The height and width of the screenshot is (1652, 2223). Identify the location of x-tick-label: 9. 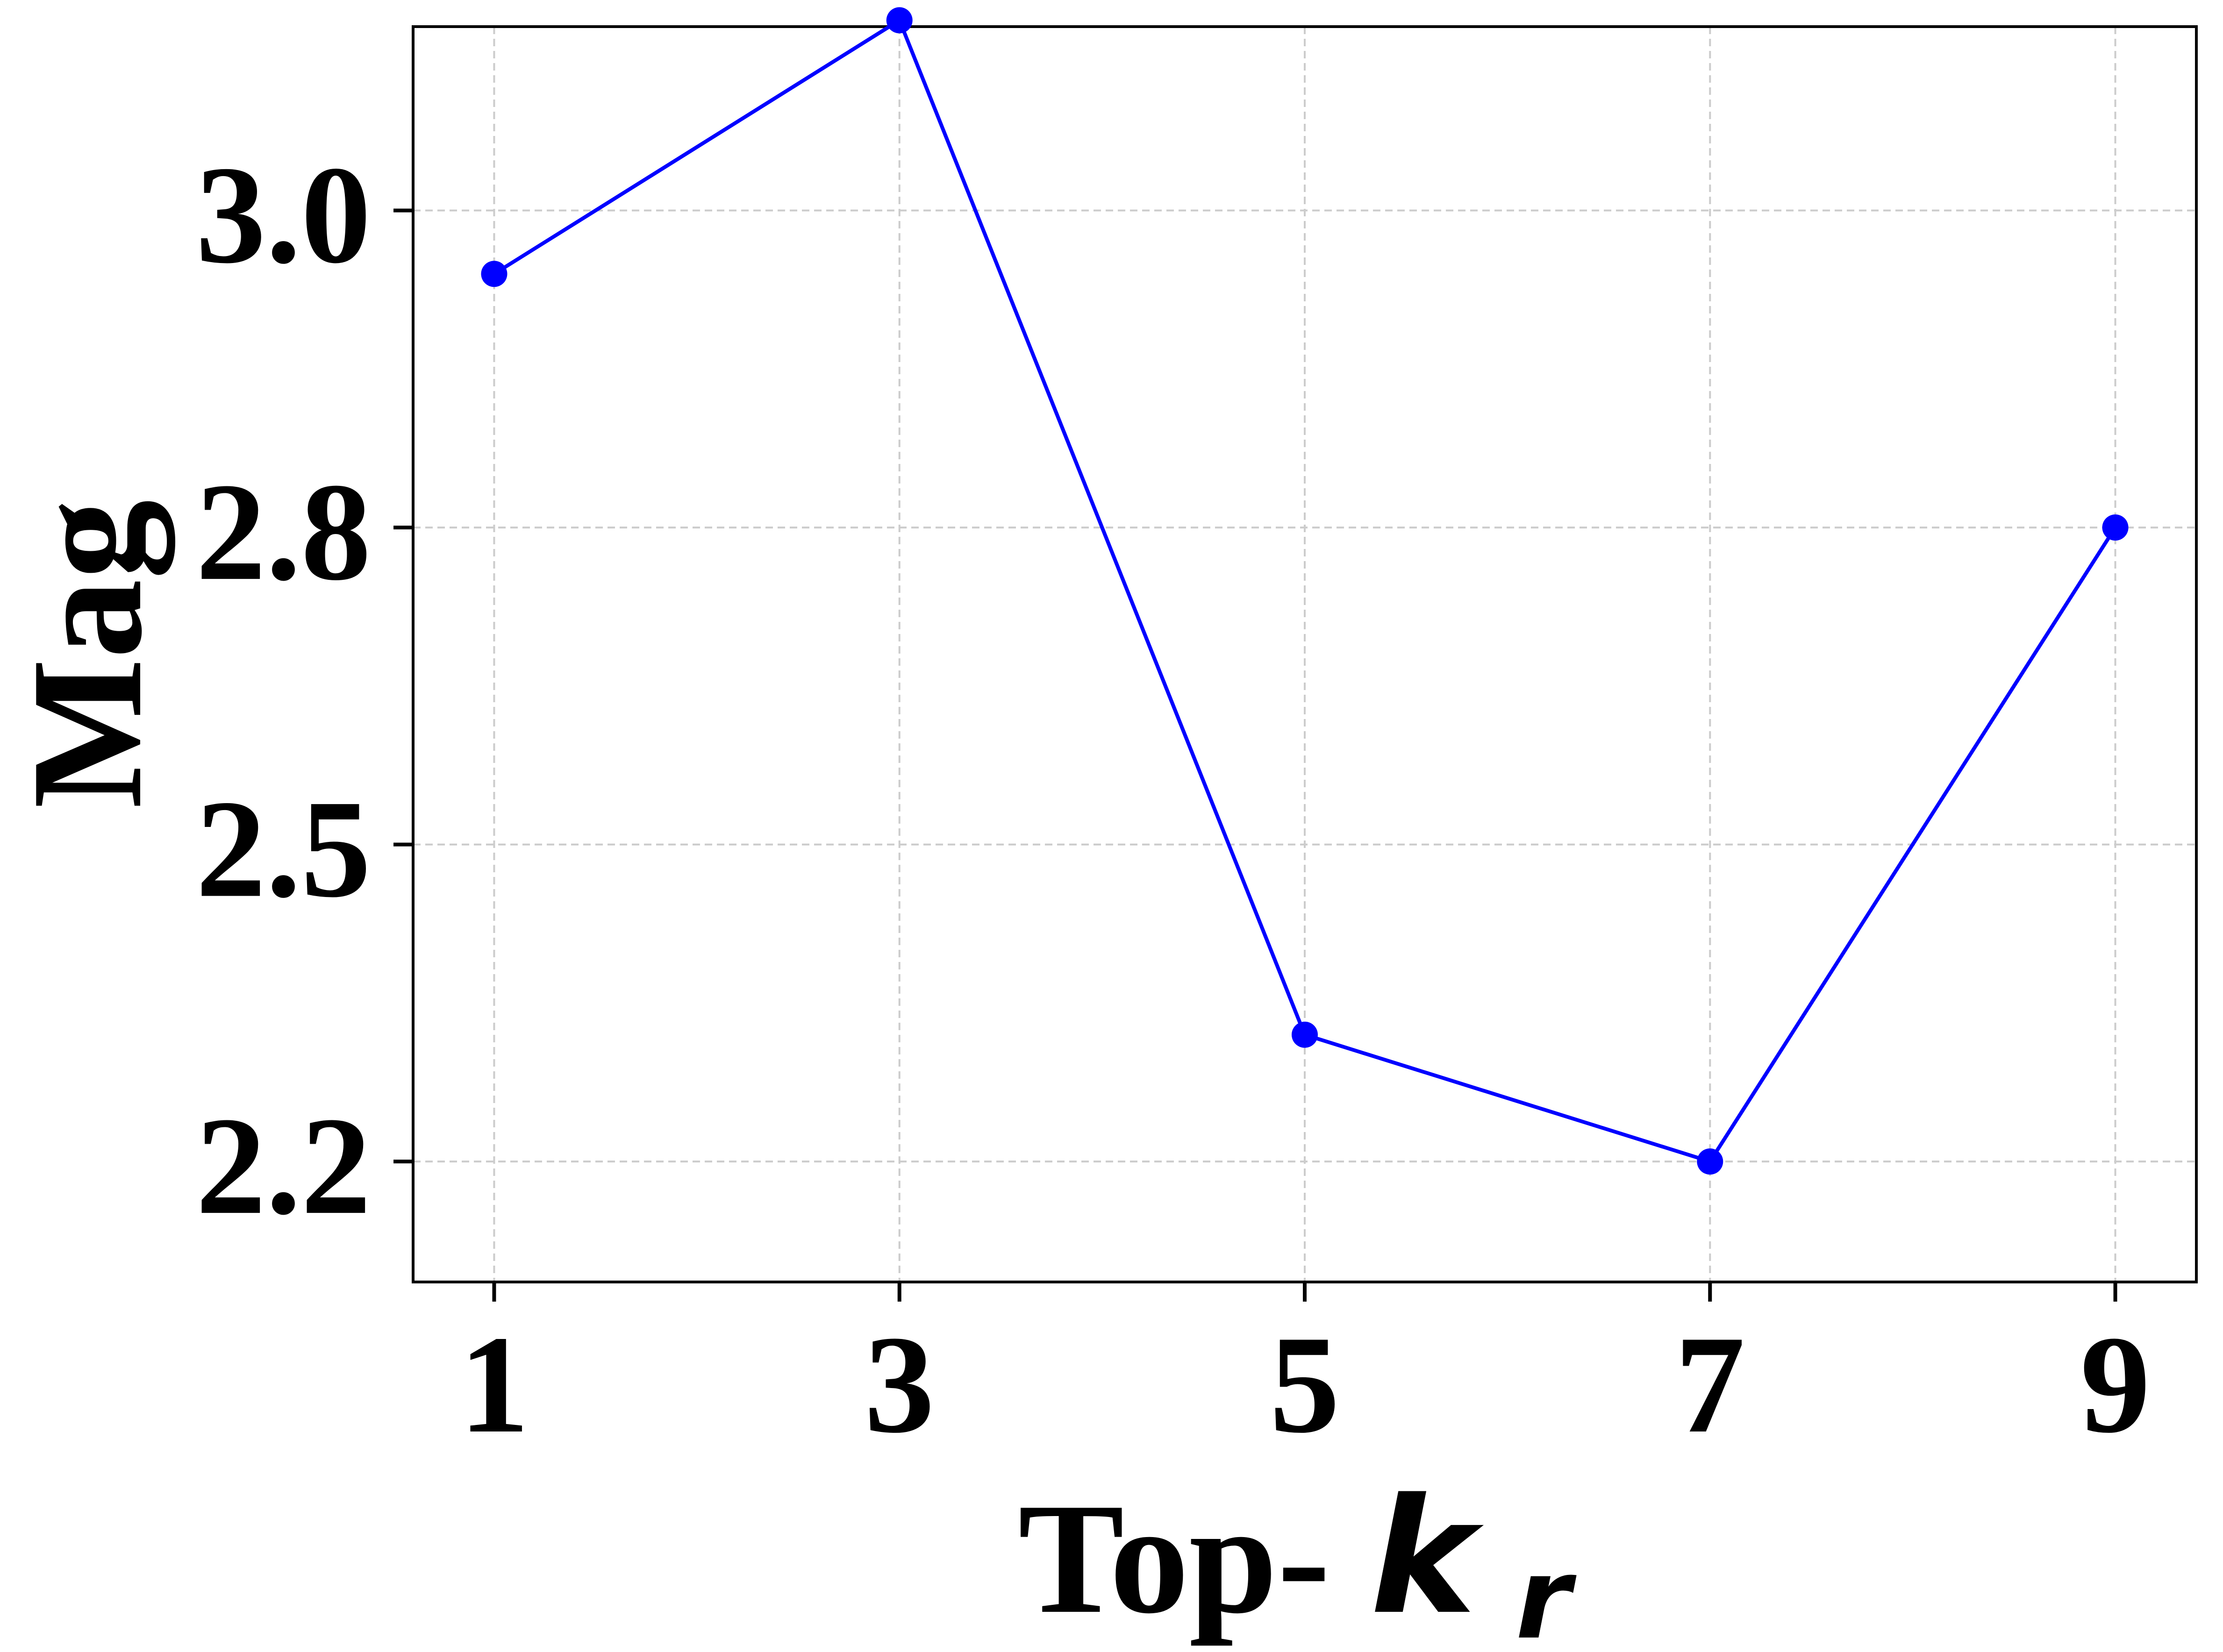
(2115, 1384).